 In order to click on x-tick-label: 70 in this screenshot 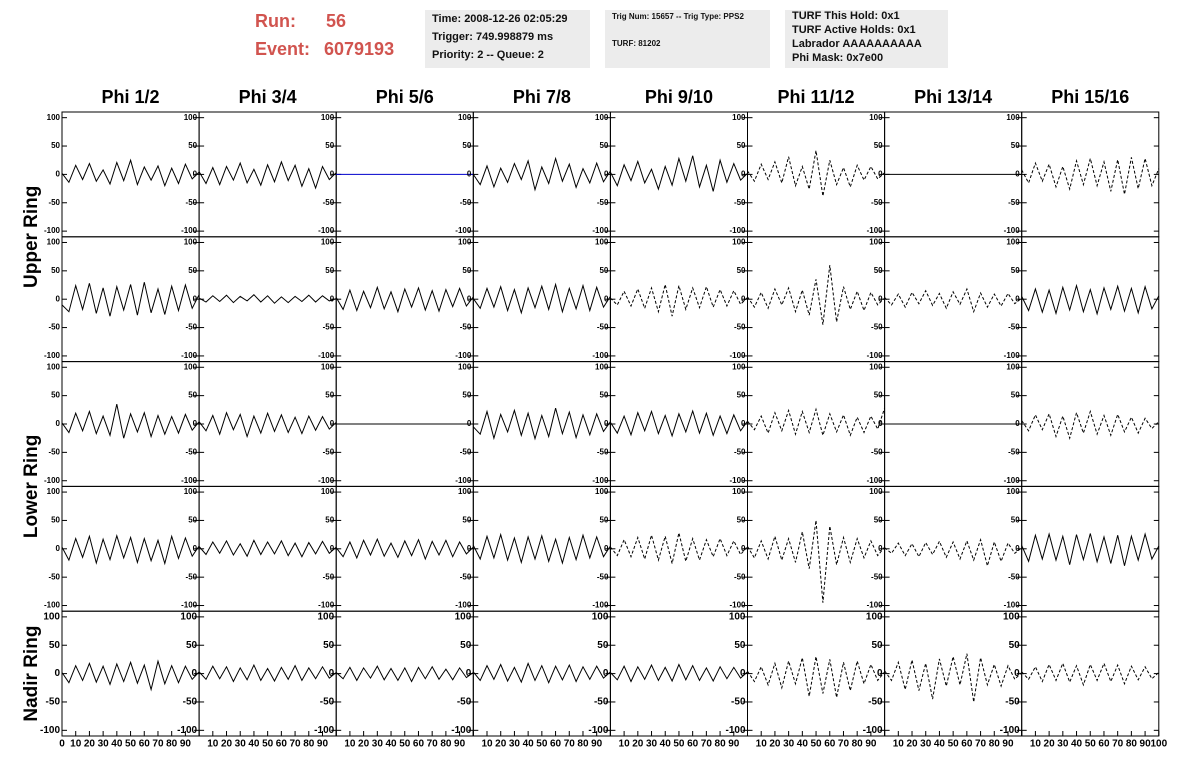, I will do `click(844, 744)`.